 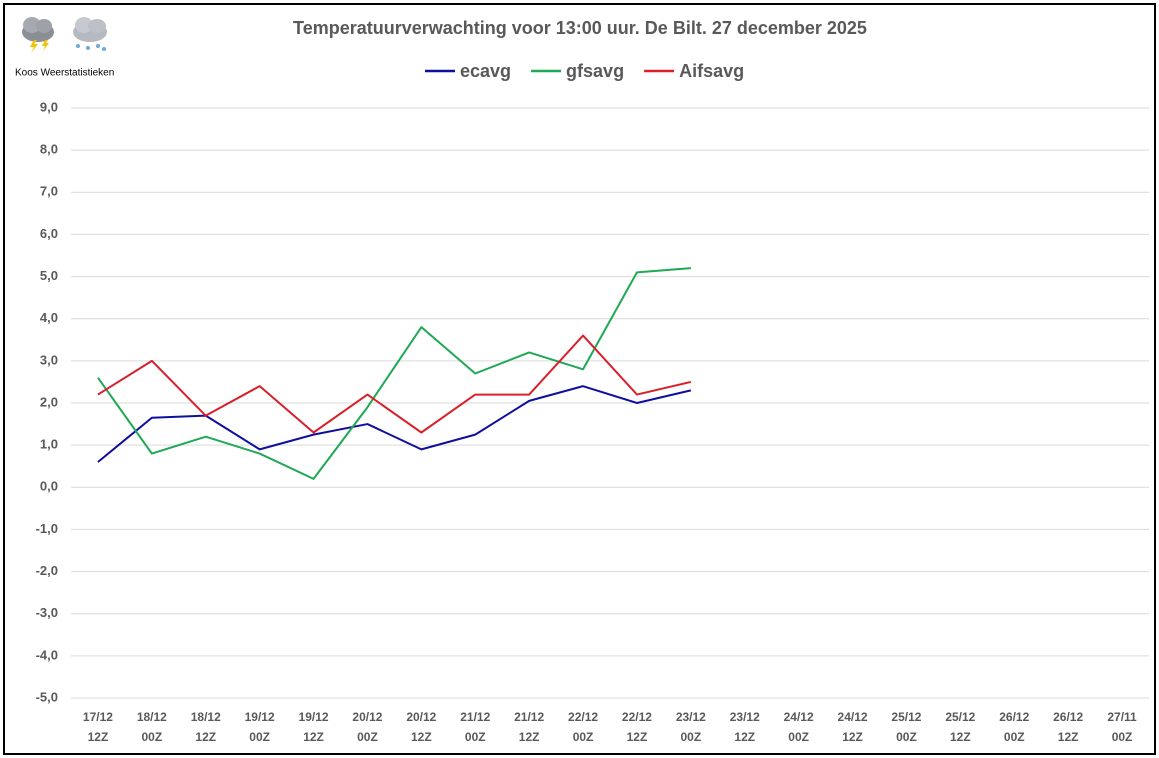 I want to click on x-tick-label: 19/12 00Z, so click(x=260, y=727).